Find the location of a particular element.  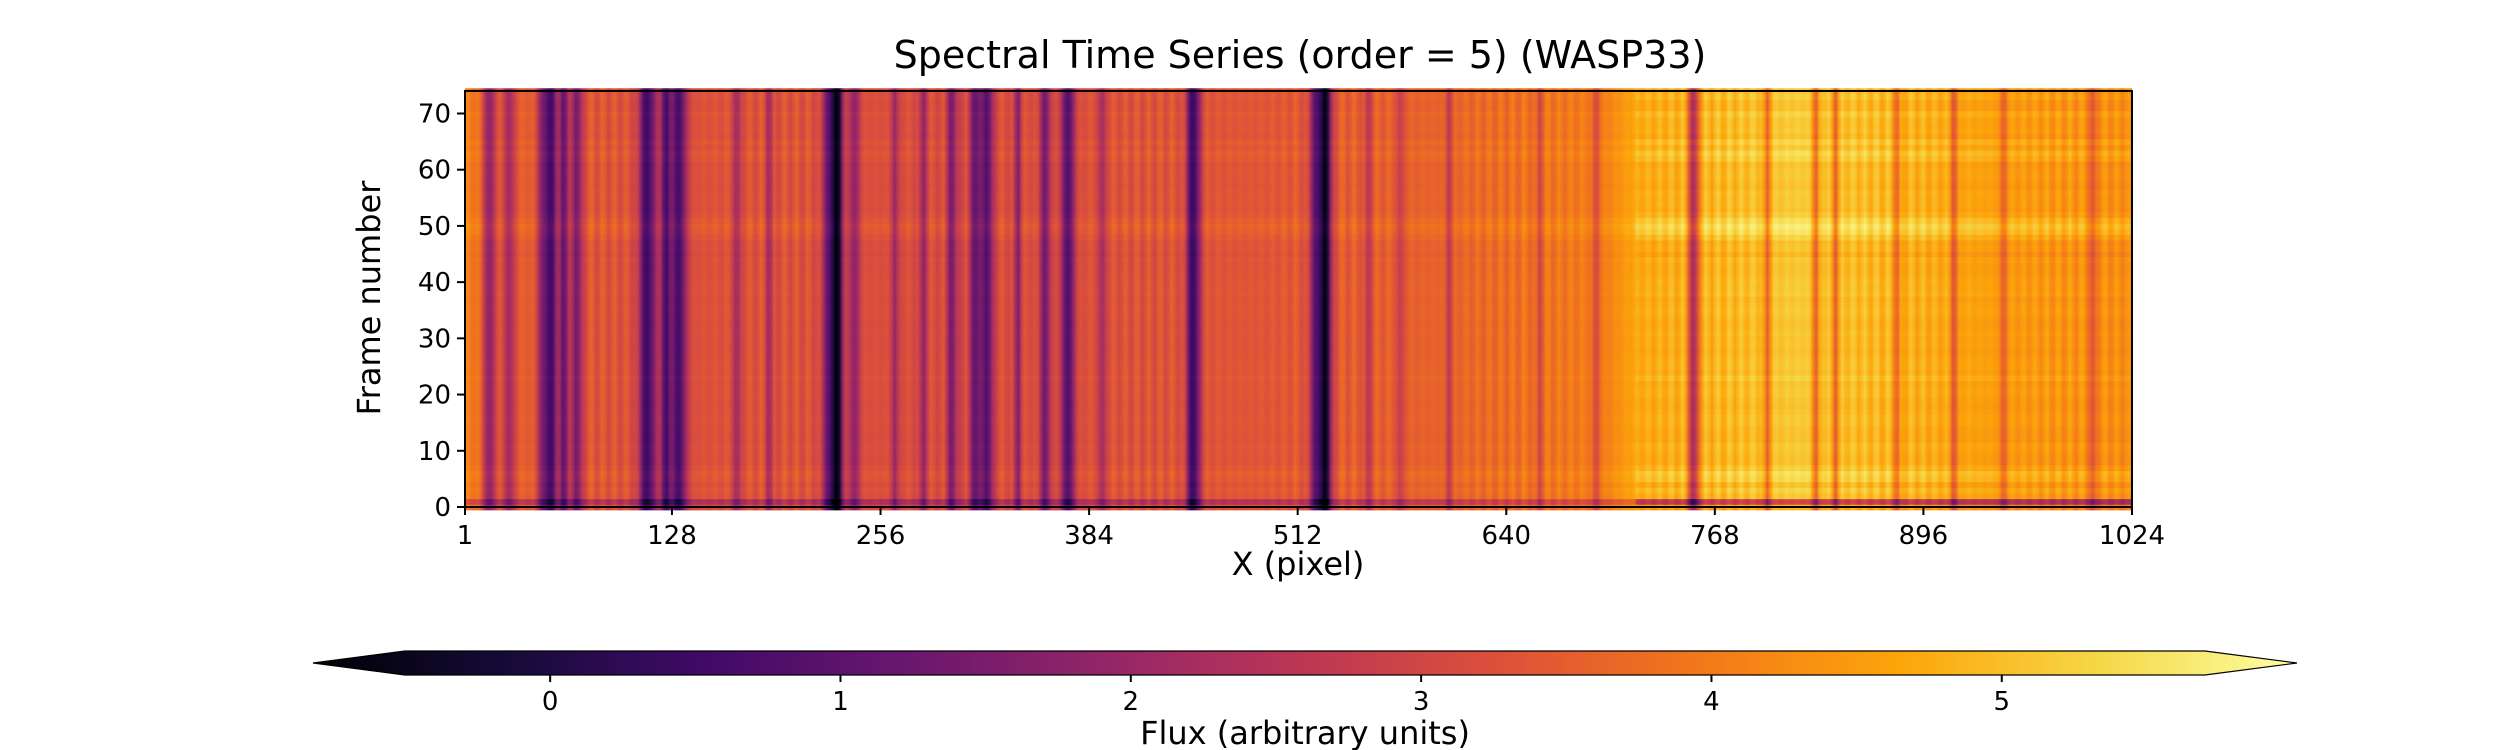

y-axis-label: Frame number is located at coordinates (369, 298).